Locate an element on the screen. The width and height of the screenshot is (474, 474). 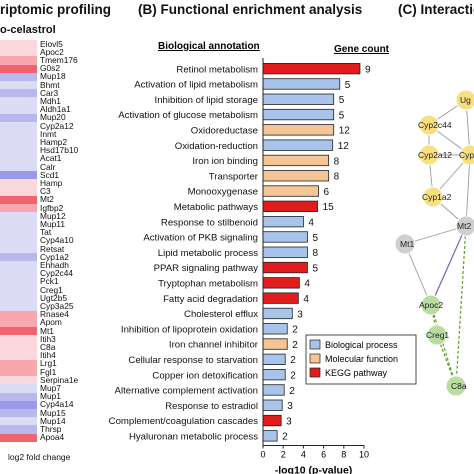
gene-label: Mup1 is located at coordinates (50, 396).